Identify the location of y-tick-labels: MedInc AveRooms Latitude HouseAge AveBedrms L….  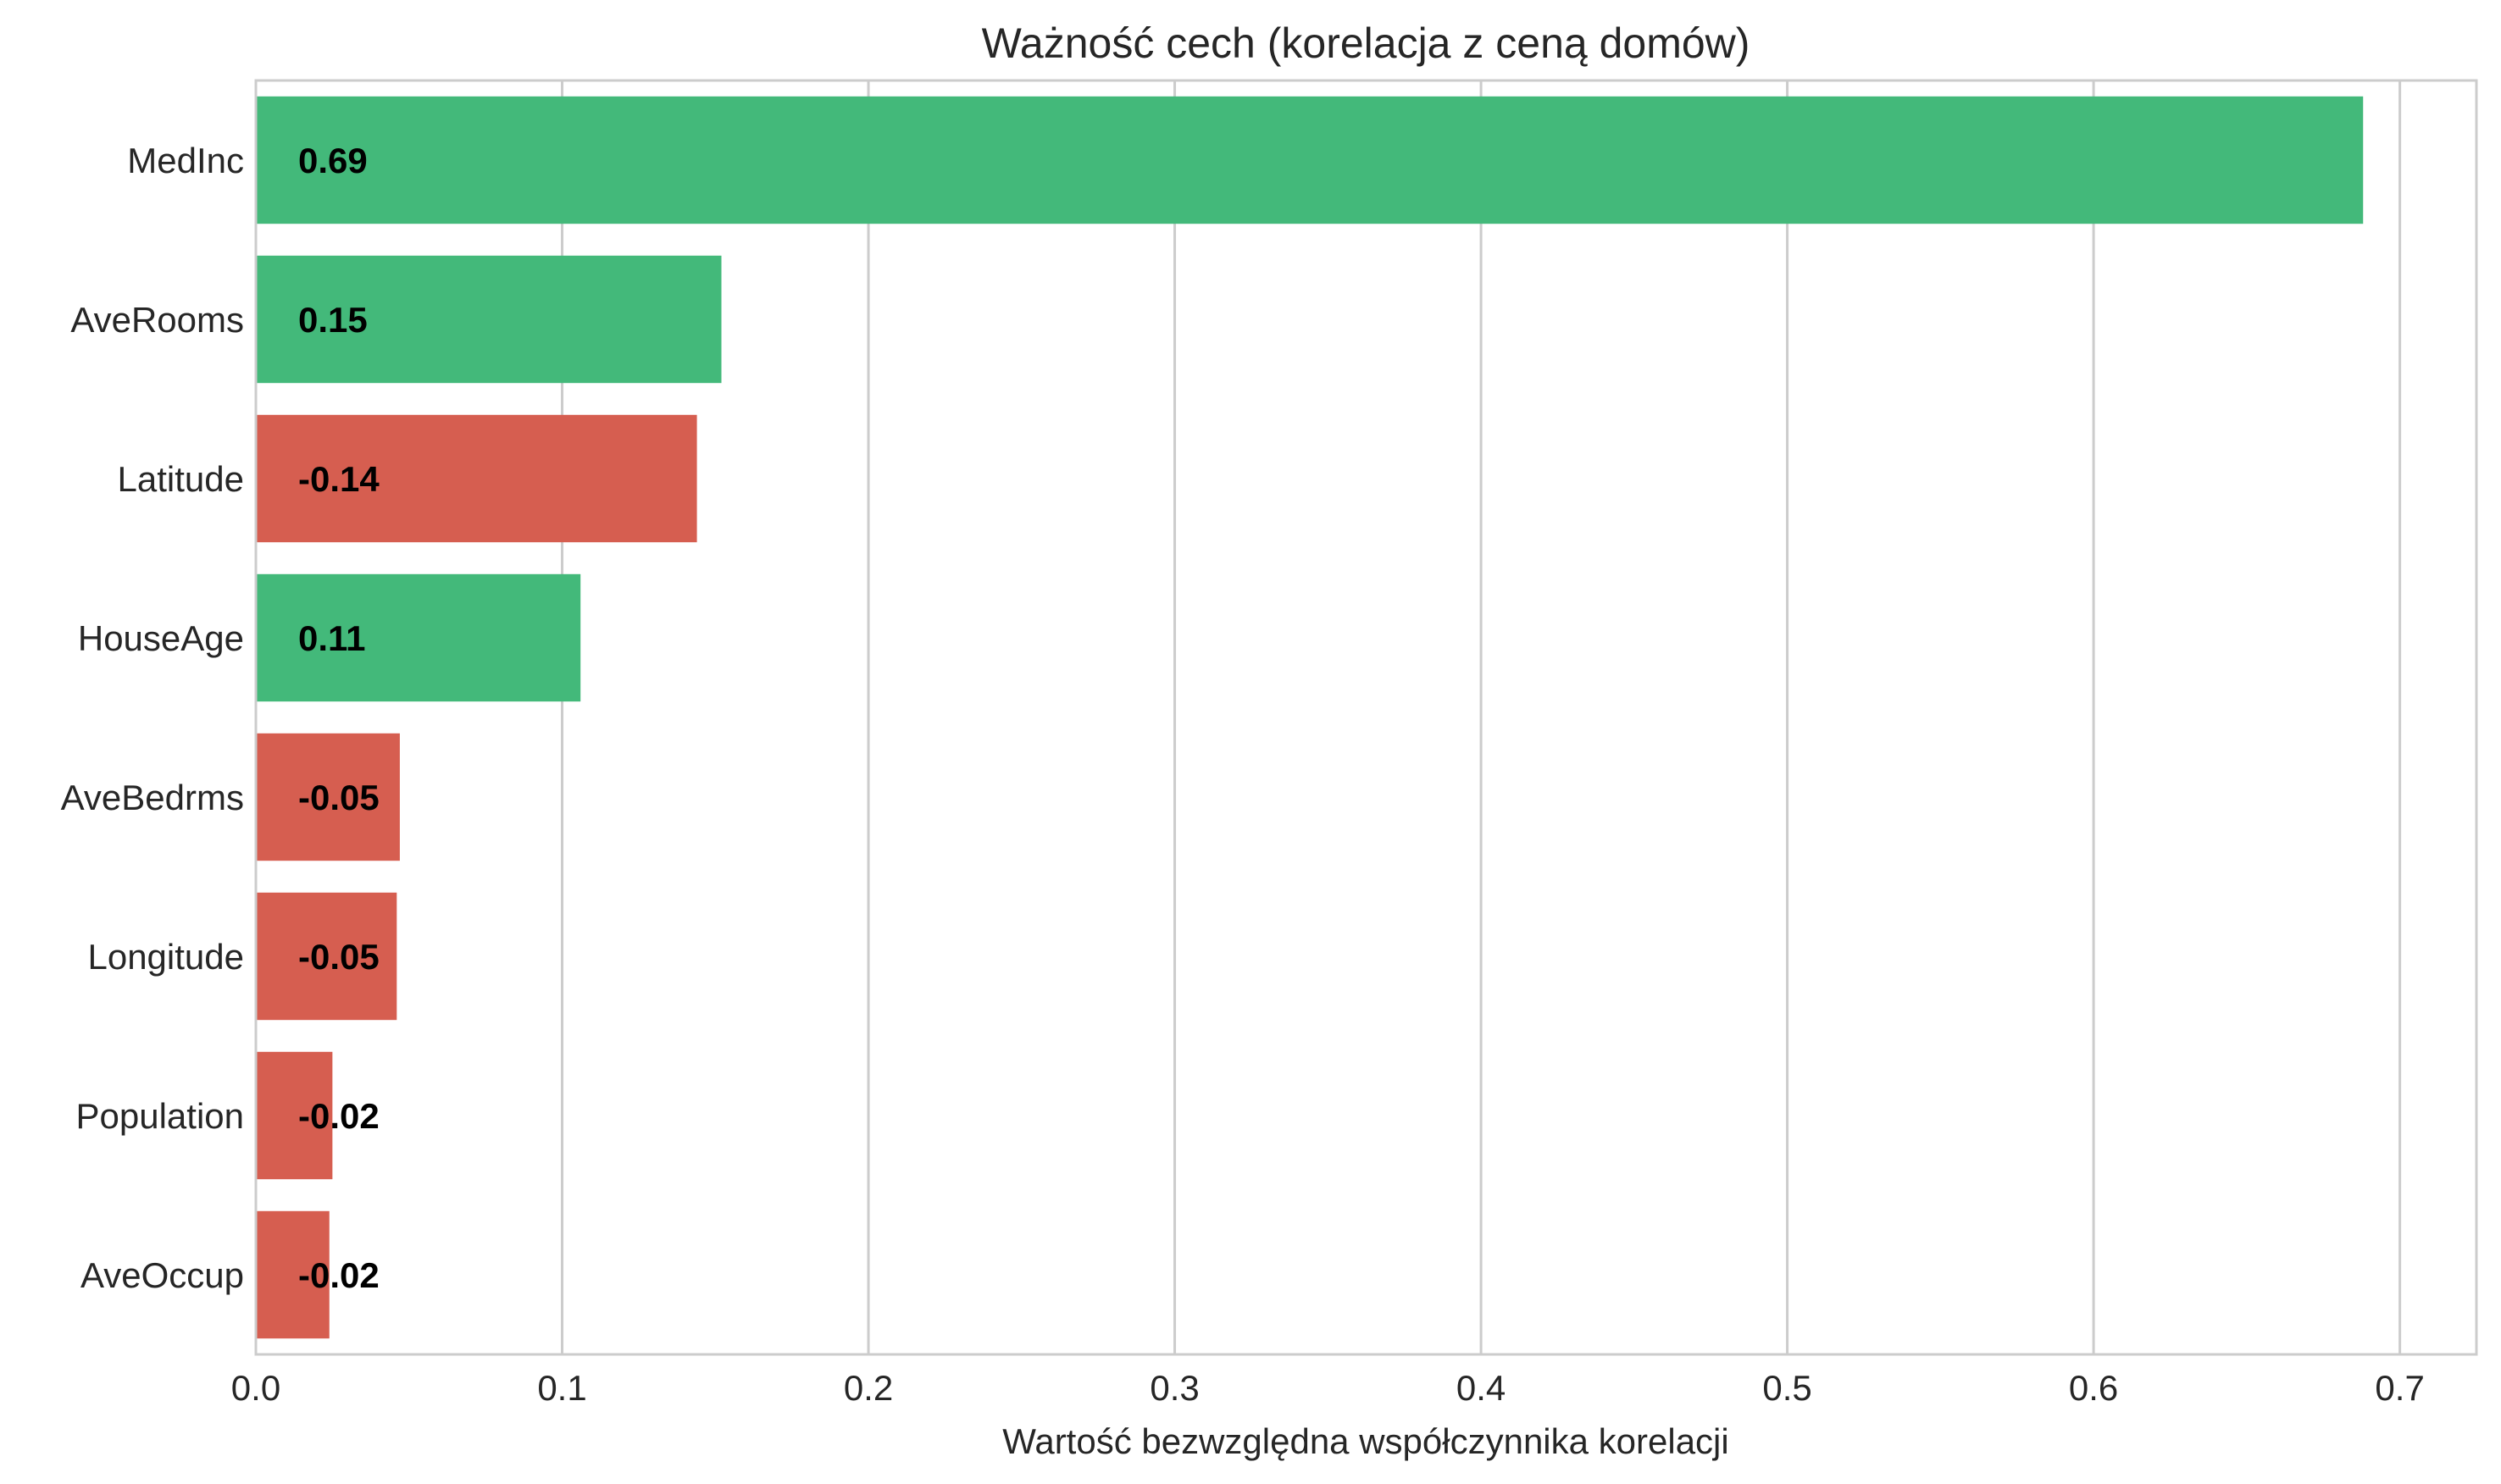
(152, 718).